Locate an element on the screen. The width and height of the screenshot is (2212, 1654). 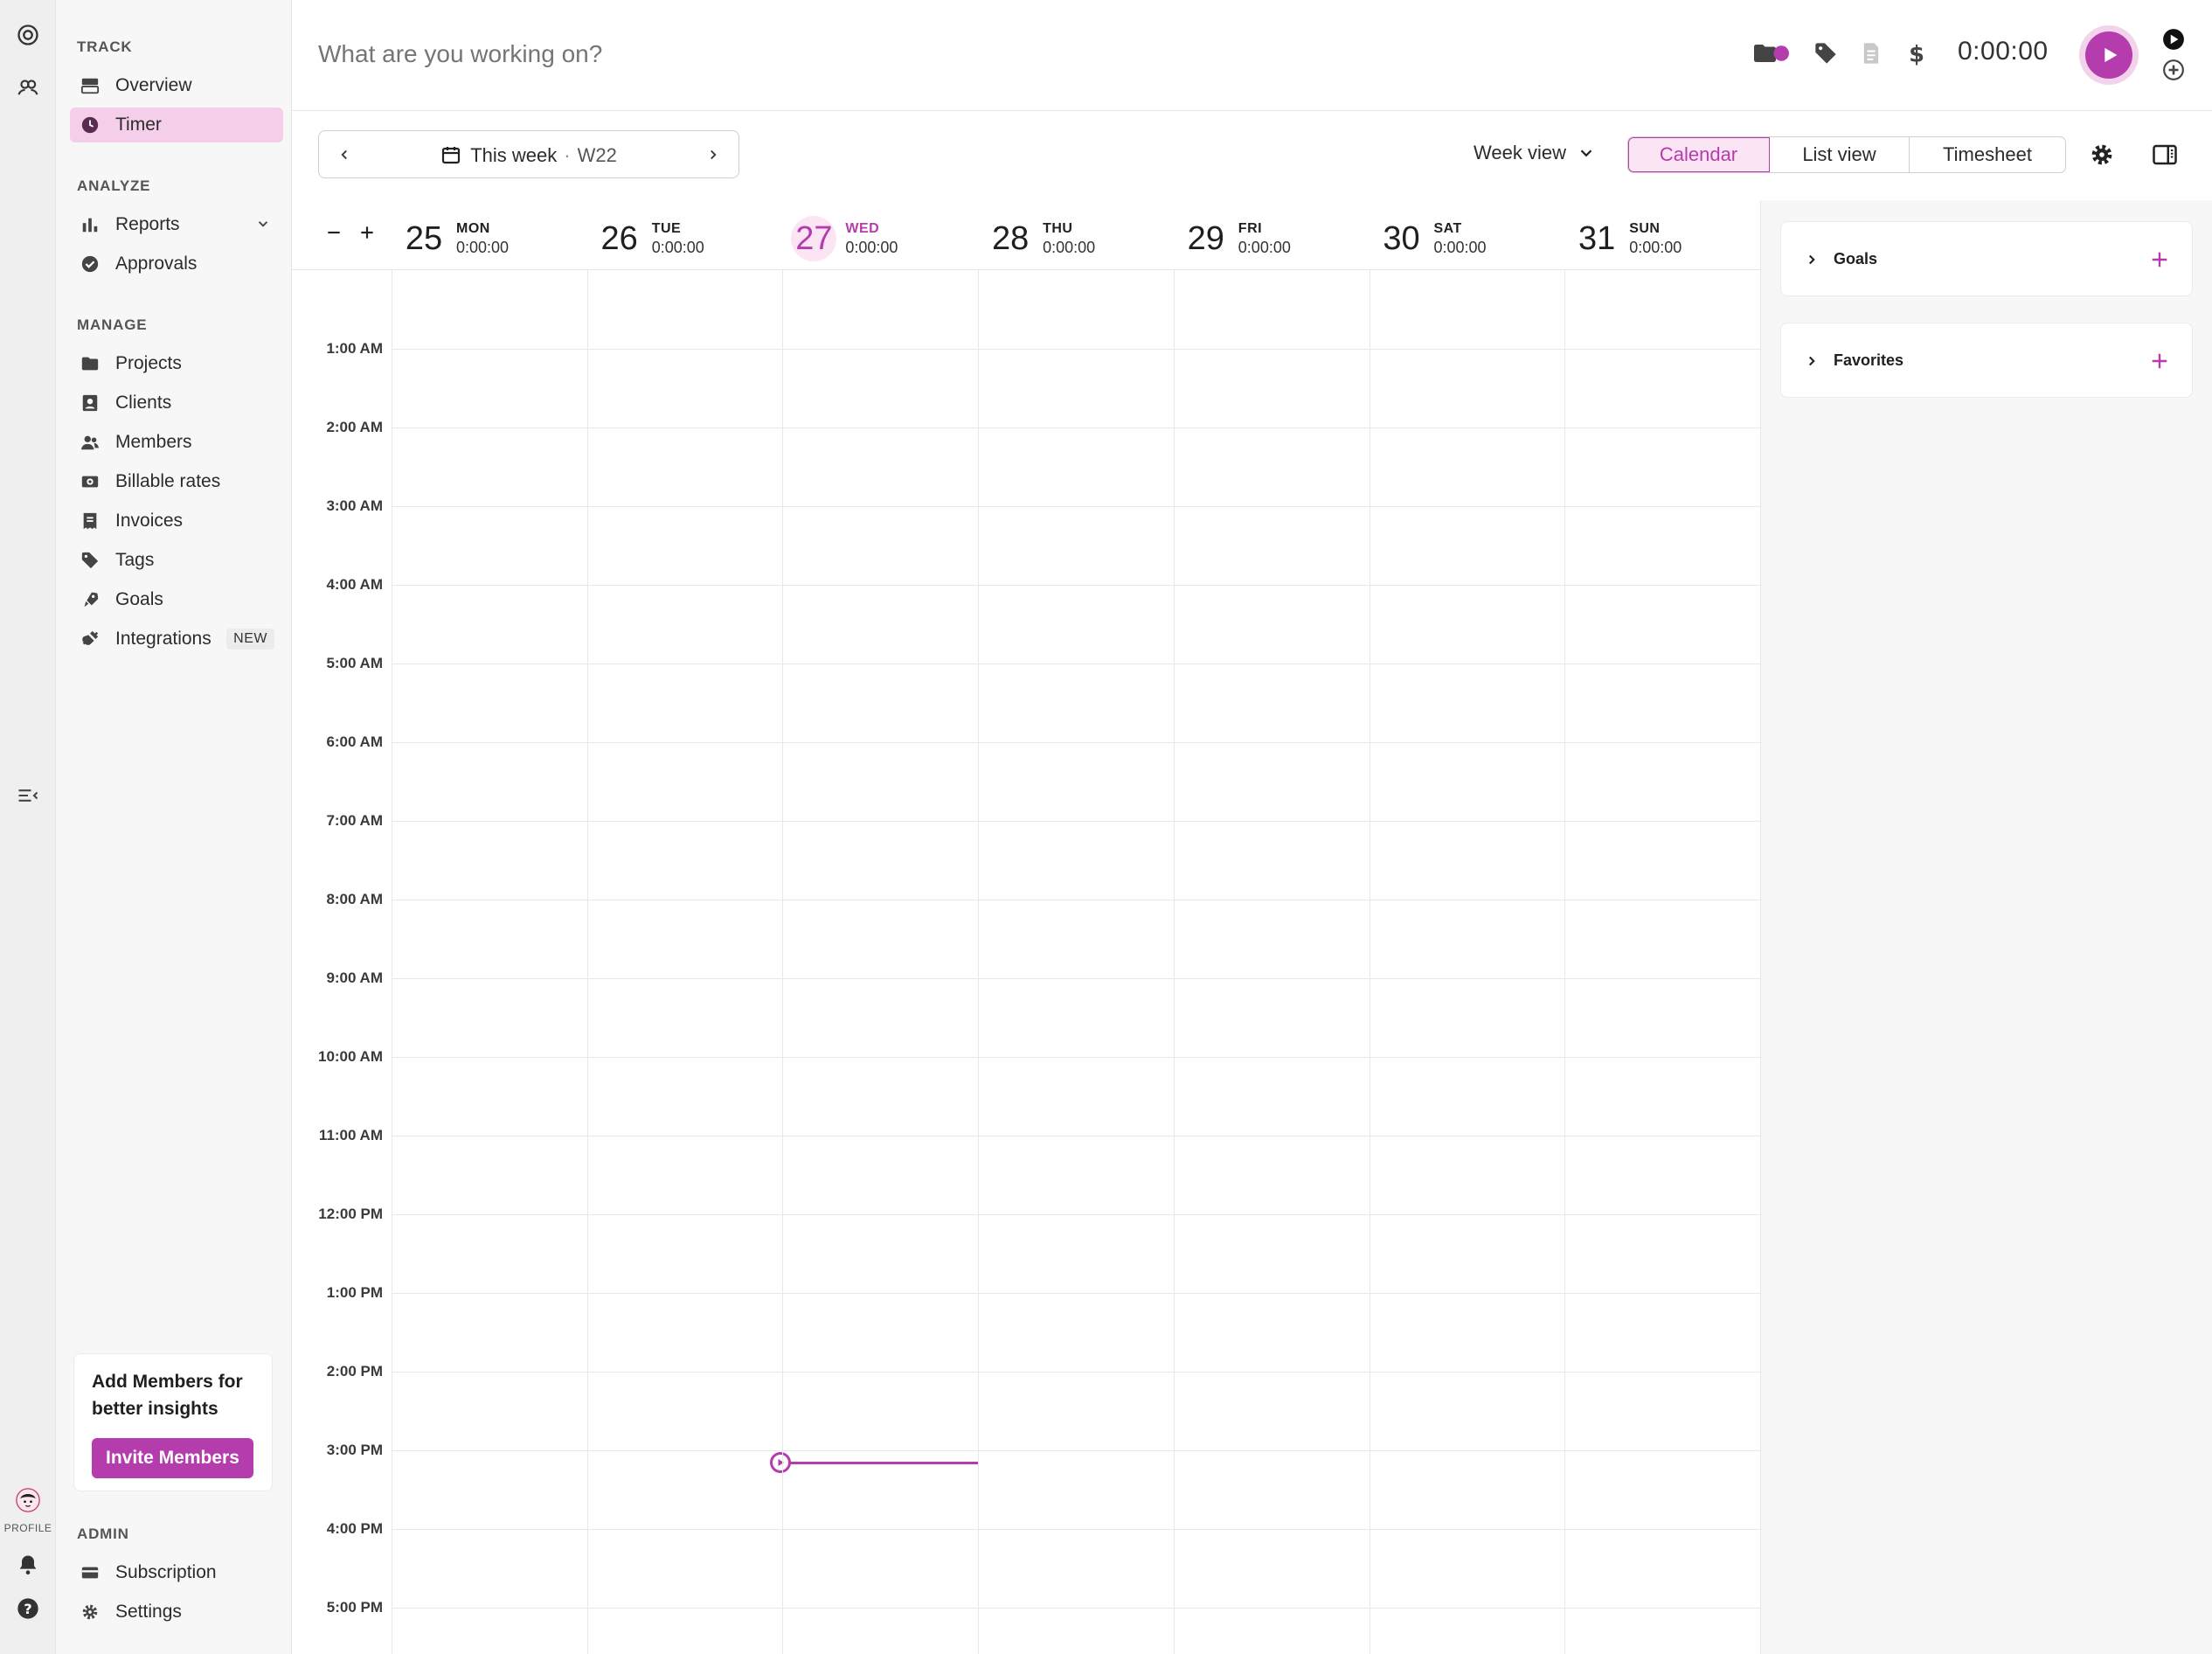
hour-label: 7:00 AM is located at coordinates (354, 820).